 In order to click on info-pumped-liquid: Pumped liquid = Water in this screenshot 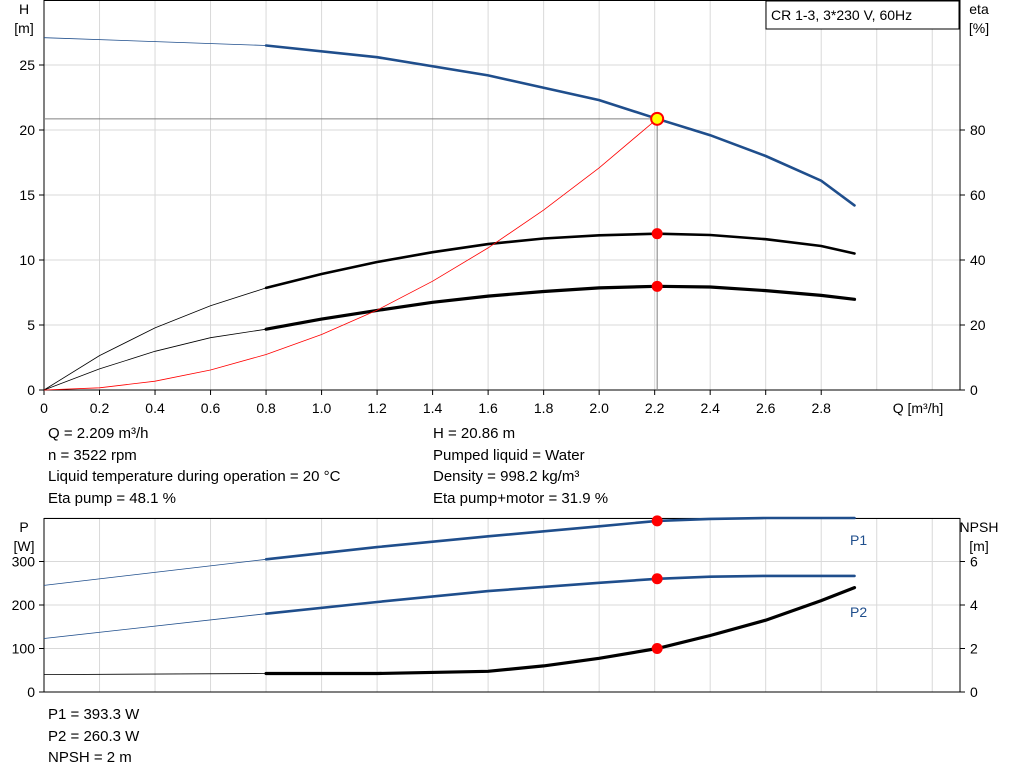, I will do `click(509, 455)`.